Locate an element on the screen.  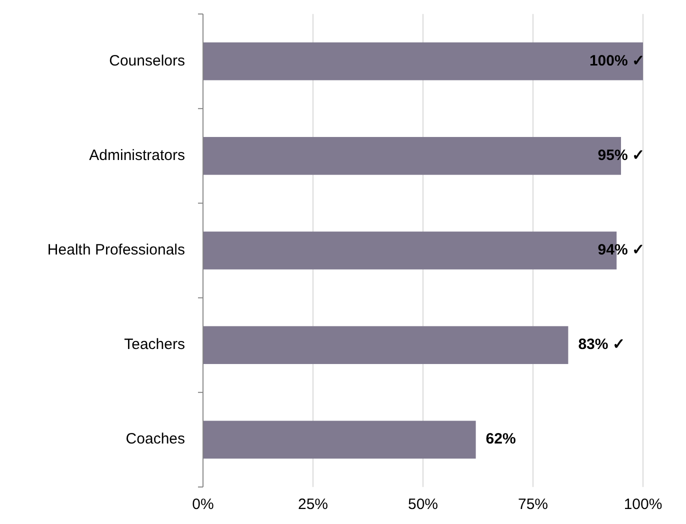
x-tick-label: 100% is located at coordinates (643, 504).